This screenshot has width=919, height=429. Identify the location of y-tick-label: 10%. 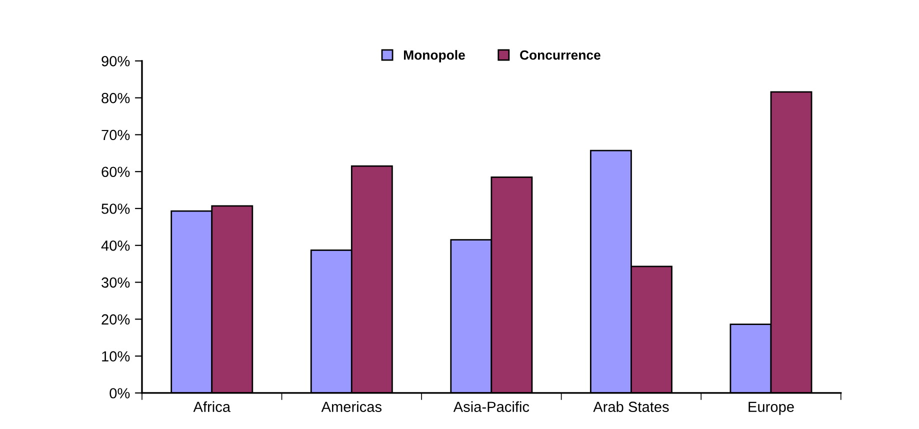
(116, 356).